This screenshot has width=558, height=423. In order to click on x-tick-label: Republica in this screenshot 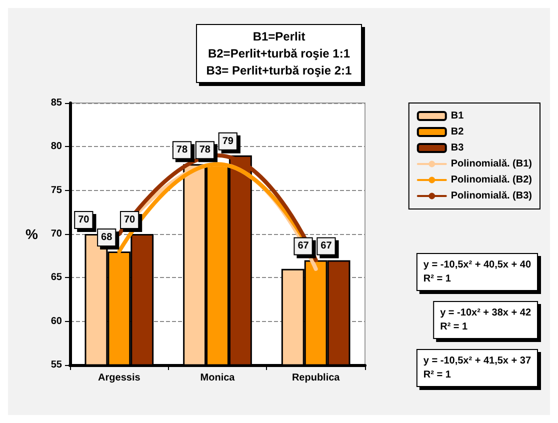, I will do `click(316, 378)`.